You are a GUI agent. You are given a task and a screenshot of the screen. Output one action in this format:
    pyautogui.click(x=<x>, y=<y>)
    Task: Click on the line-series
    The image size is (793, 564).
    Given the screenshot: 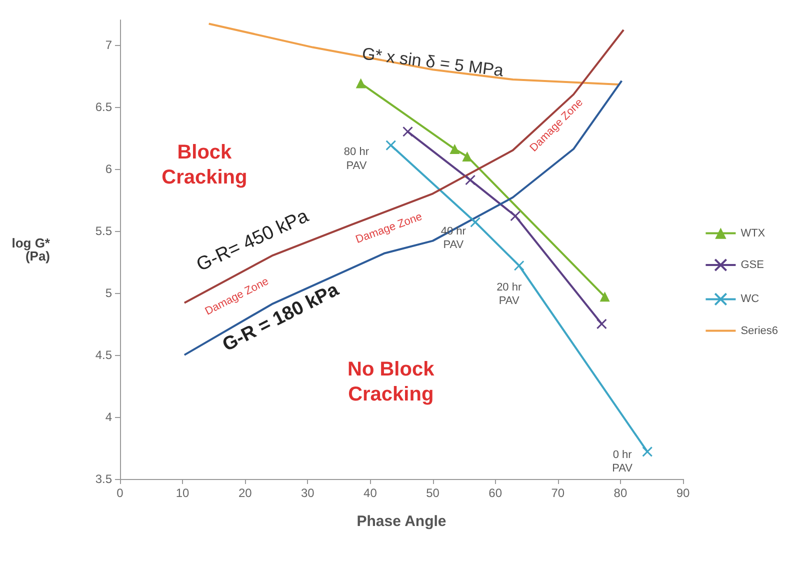 What is the action you would take?
    pyautogui.click(x=414, y=54)
    